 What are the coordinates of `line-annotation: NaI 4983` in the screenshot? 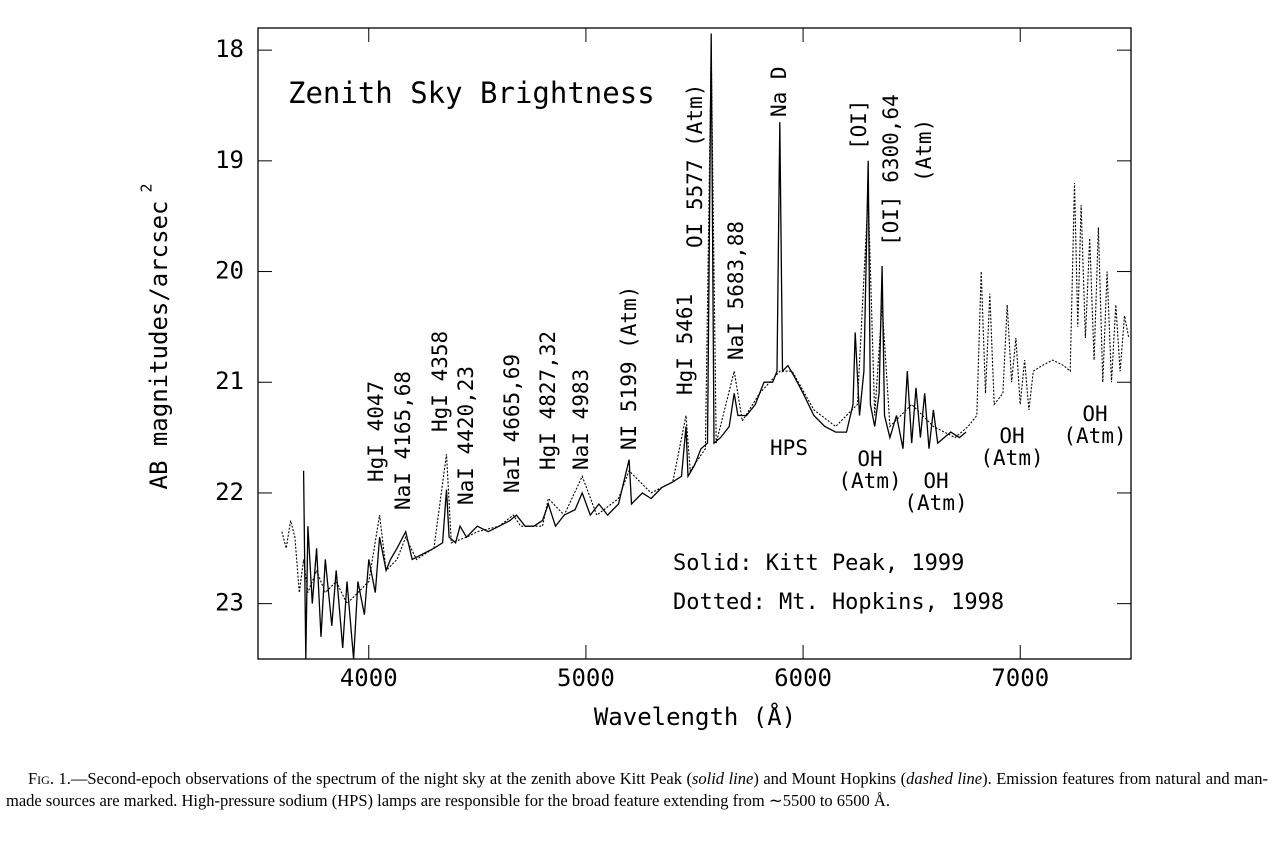 It's located at (581, 419).